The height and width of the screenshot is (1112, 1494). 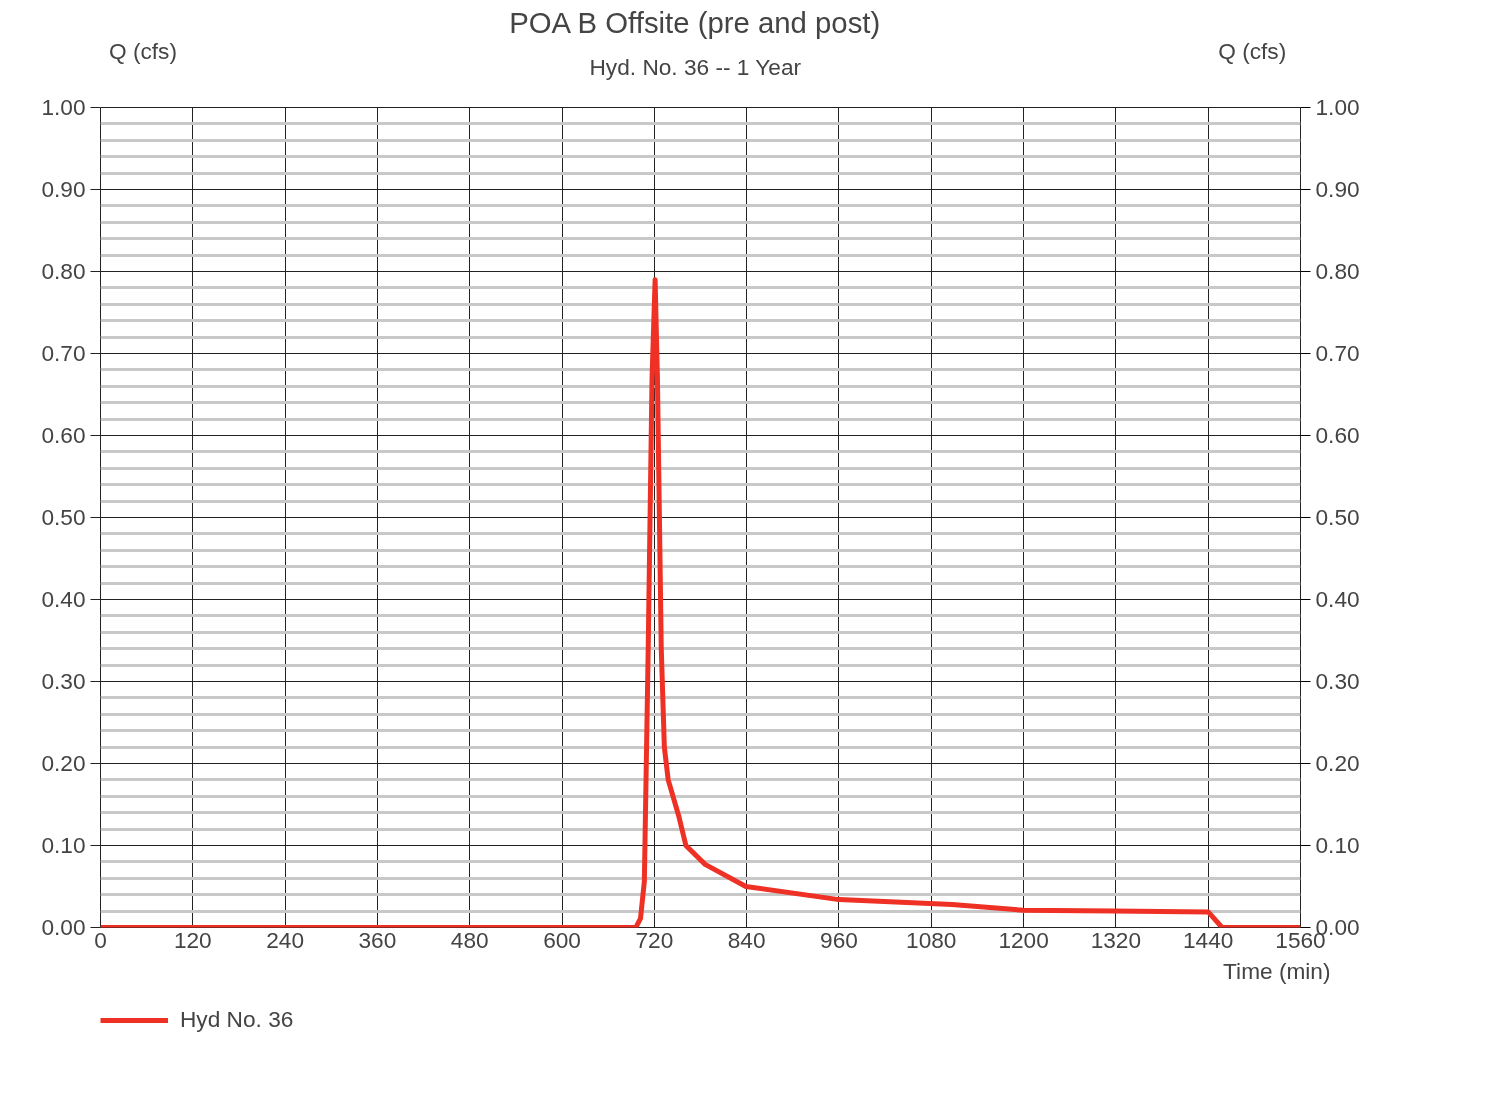 I want to click on x-axis-title: Time (min), so click(x=1277, y=970).